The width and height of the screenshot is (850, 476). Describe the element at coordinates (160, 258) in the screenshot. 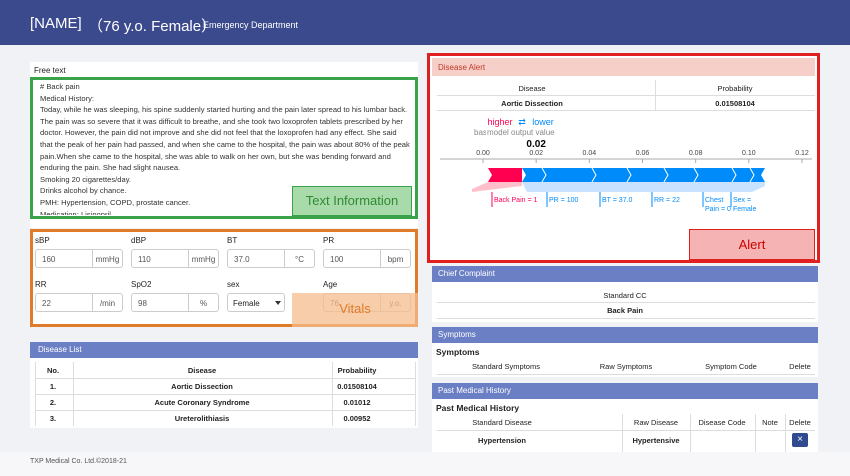

I see `vital-input: 110` at that location.